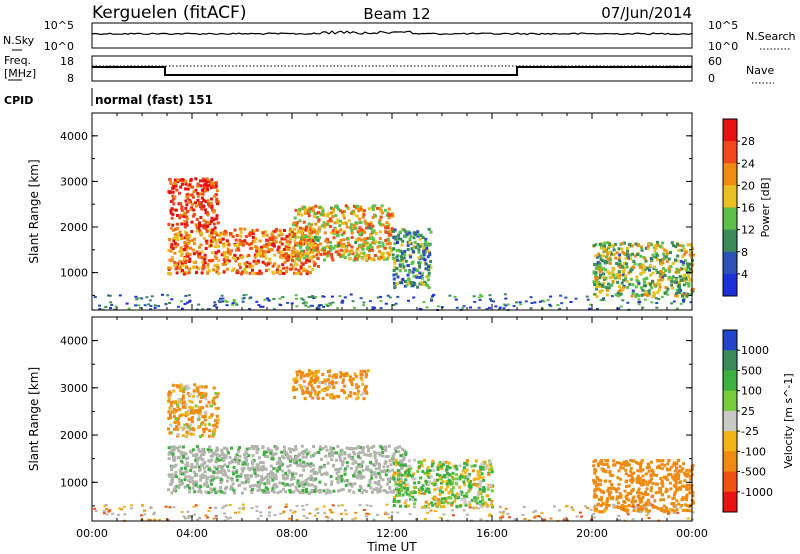 The height and width of the screenshot is (554, 800). I want to click on velocity-y-axis-label: Slant Range [km], so click(34, 419).